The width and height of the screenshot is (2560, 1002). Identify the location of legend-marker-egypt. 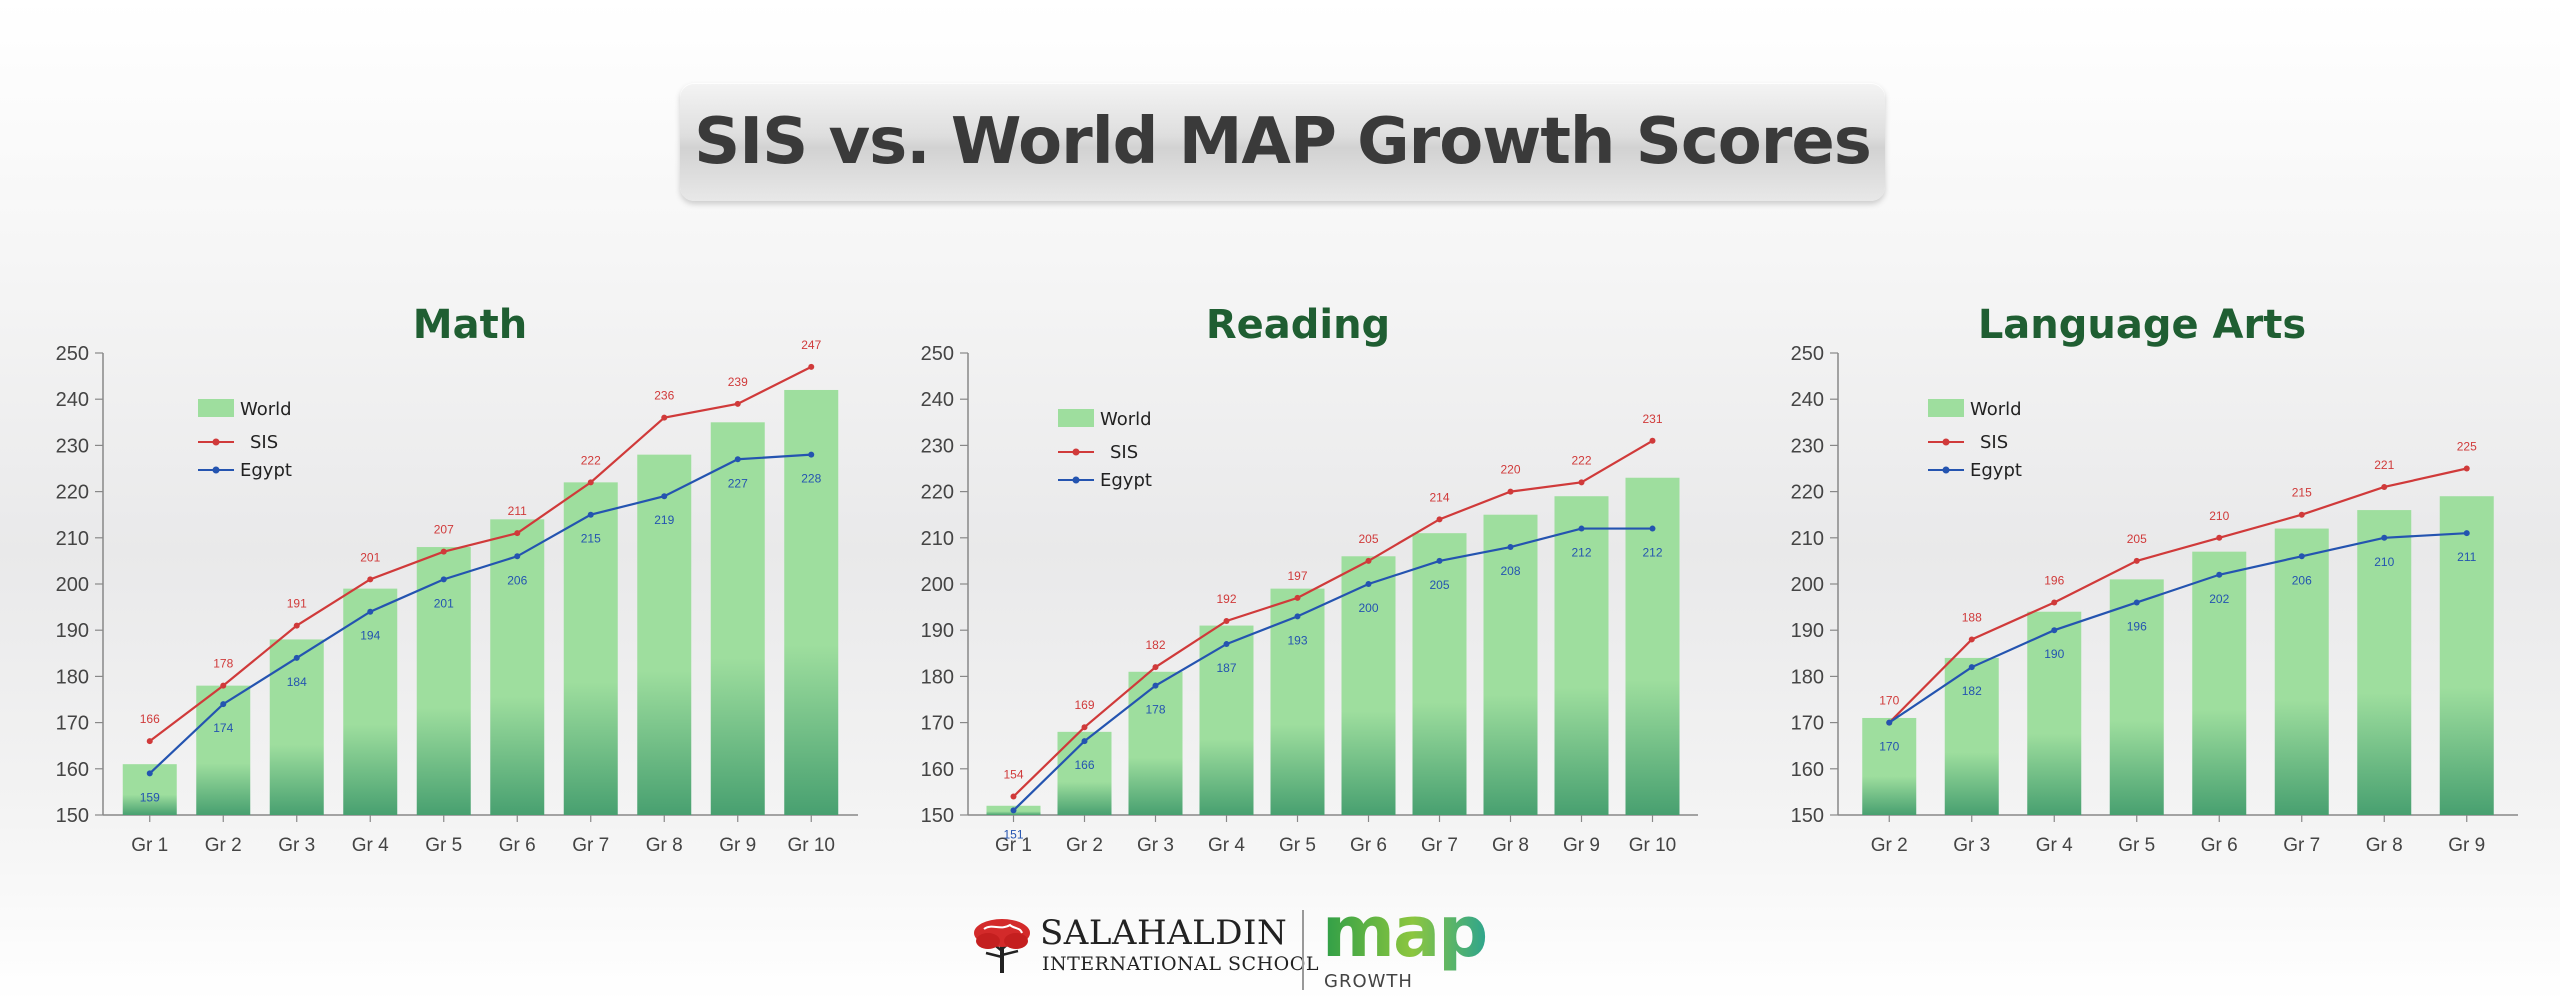
(216, 470).